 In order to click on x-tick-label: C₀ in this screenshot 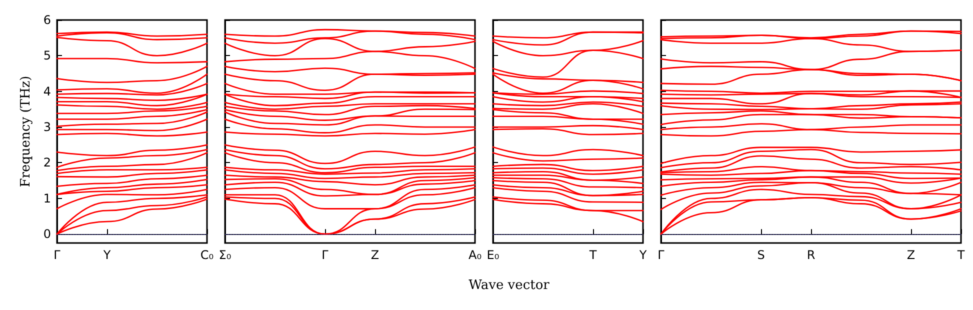, I will do `click(207, 255)`.